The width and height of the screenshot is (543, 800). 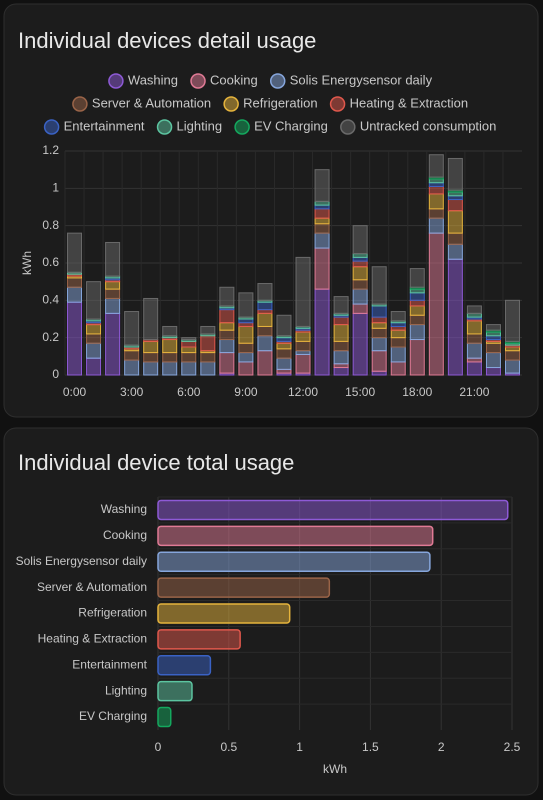 I want to click on y-tick-label: 1, so click(x=55, y=188).